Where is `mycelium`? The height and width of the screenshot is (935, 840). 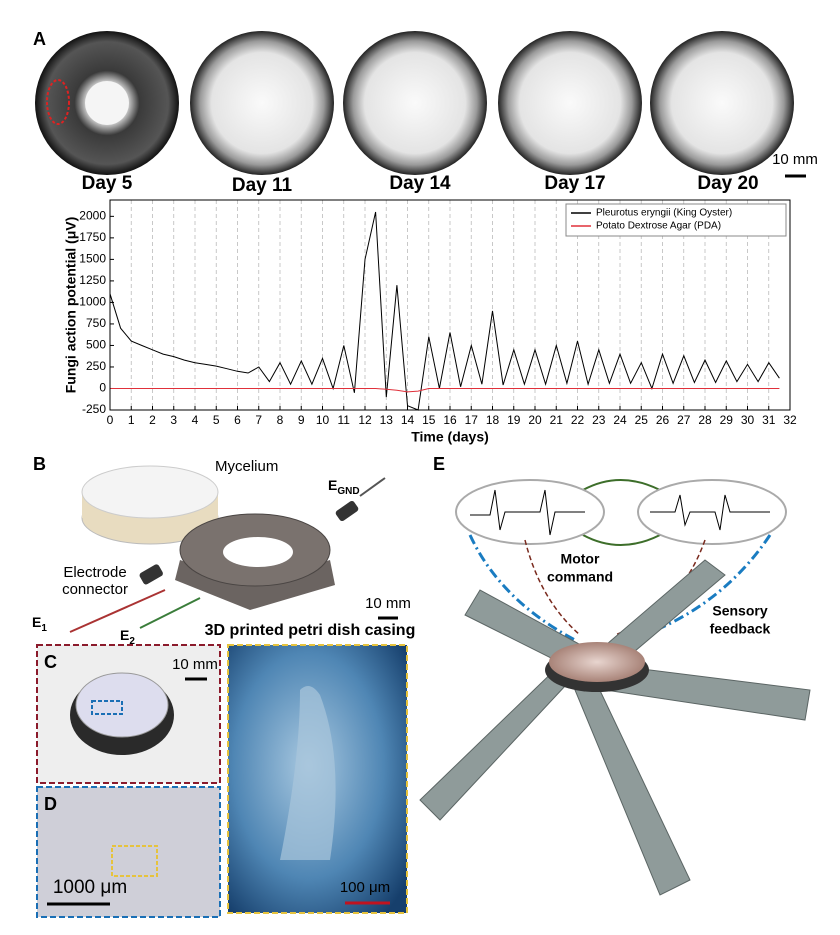
mycelium is located at coordinates (107, 103).